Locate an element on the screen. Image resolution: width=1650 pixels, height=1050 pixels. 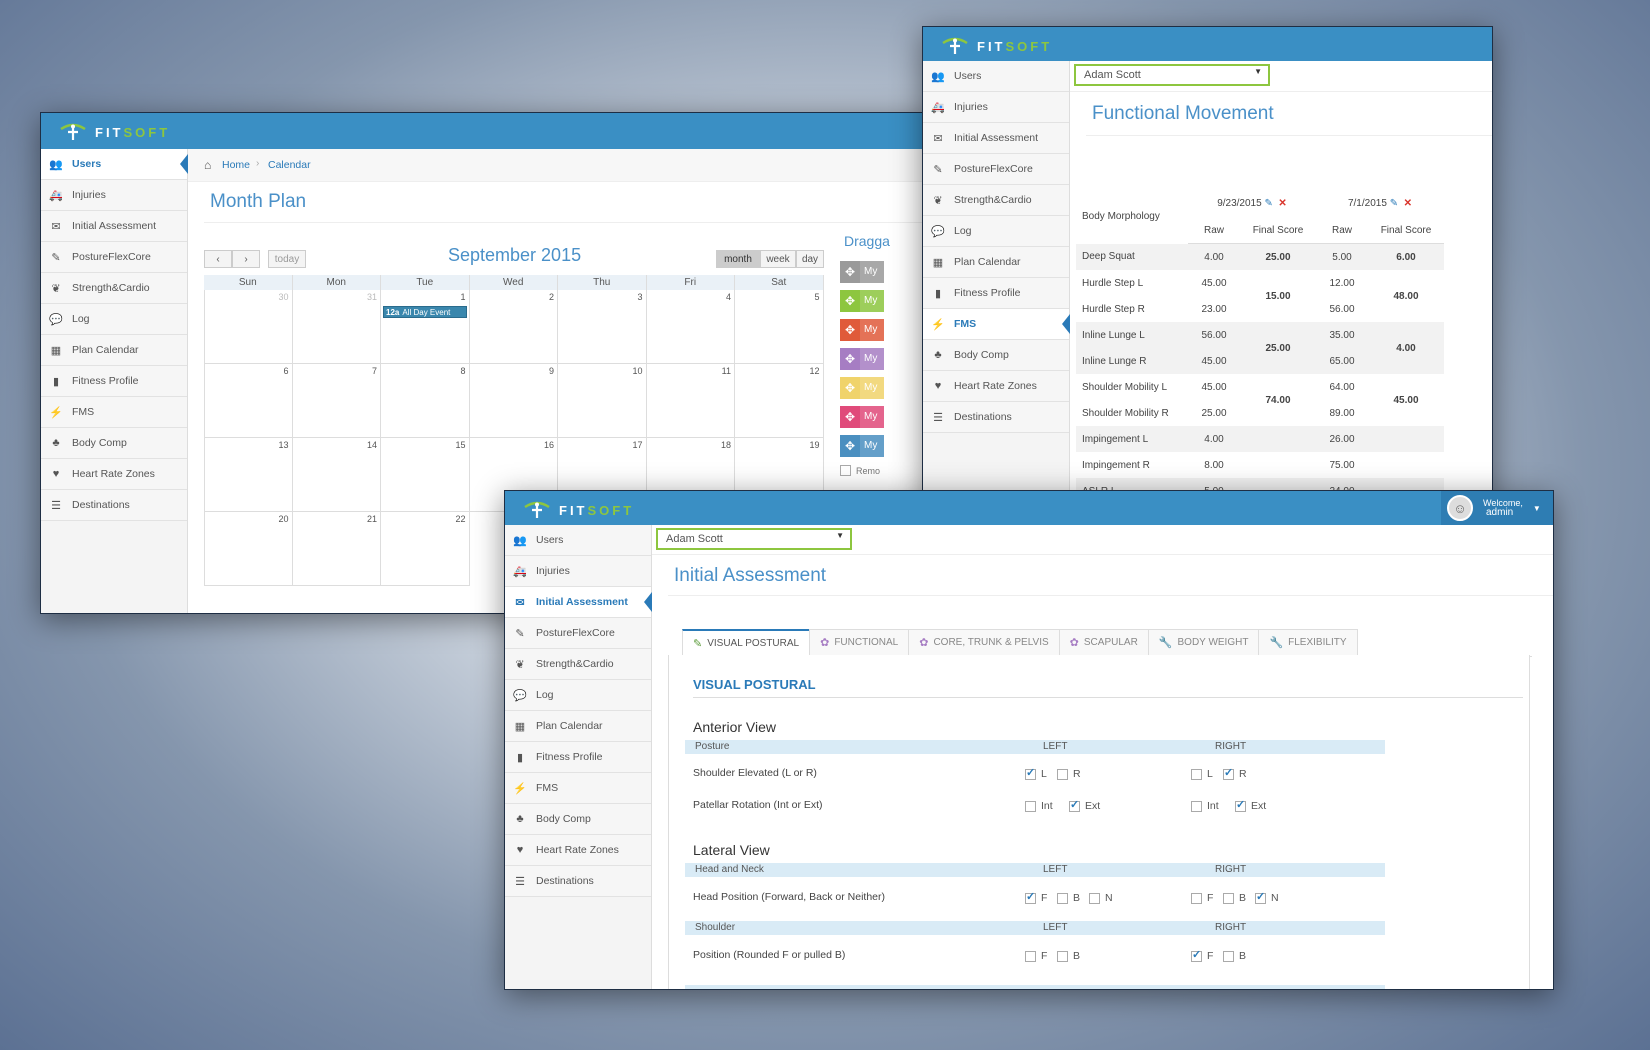
calendar-day-cell: 21 is located at coordinates (336, 549).